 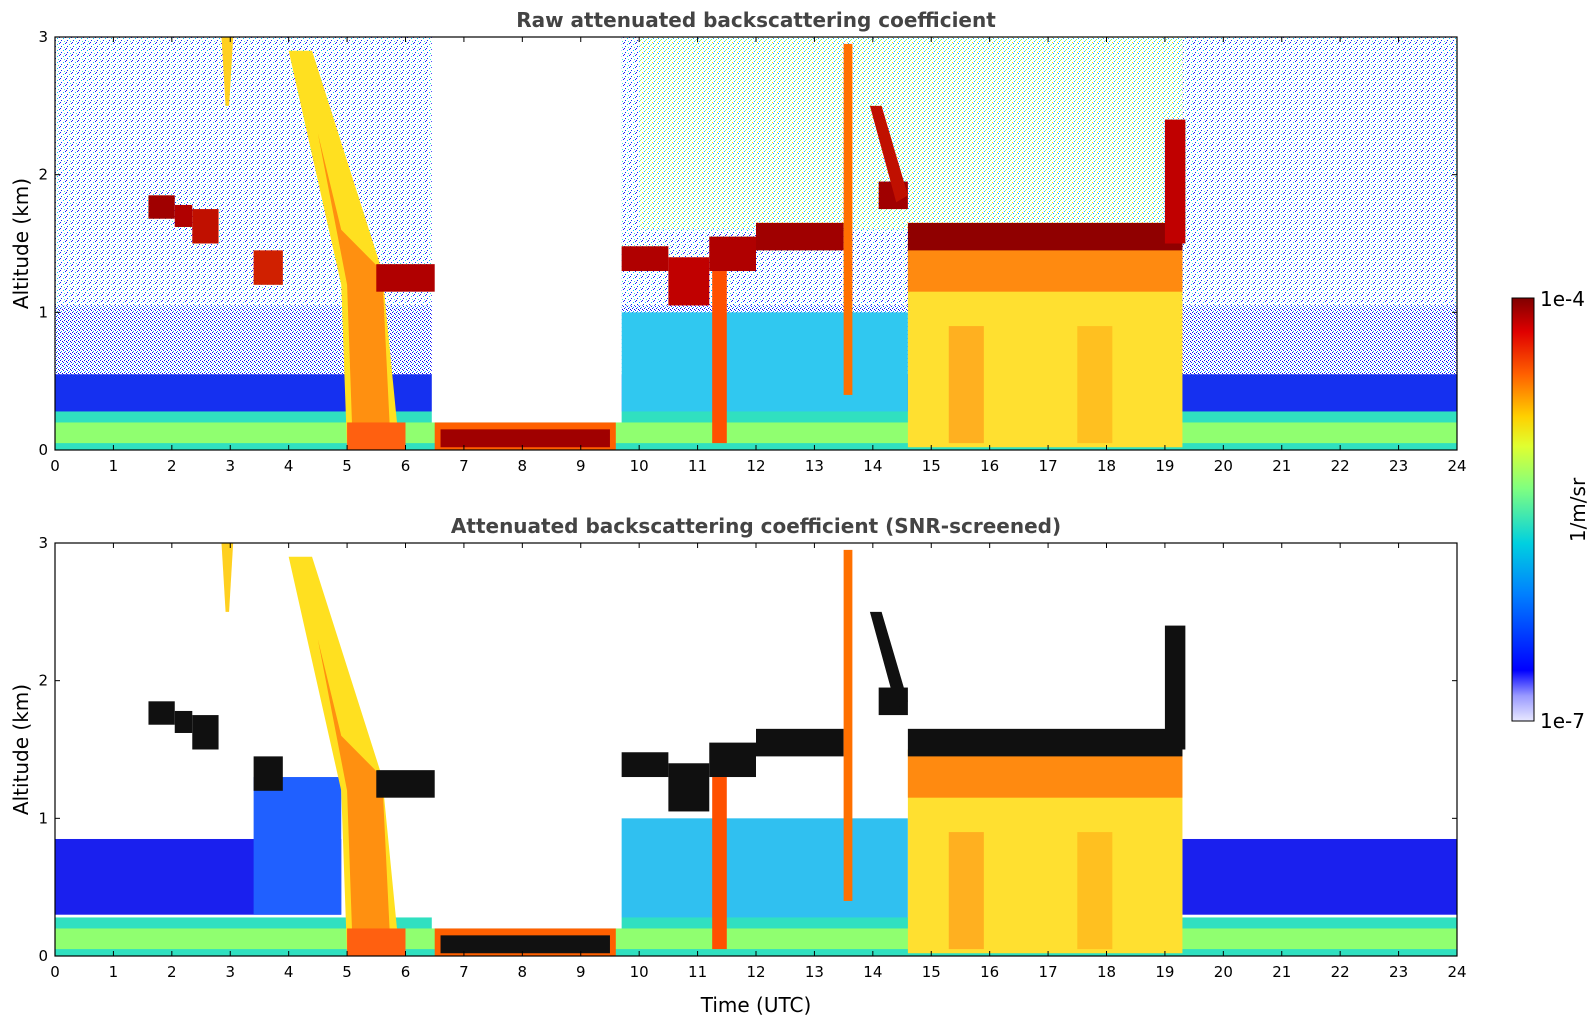 What do you see at coordinates (756, 433) in the screenshot?
I see `surface-layer-core` at bounding box center [756, 433].